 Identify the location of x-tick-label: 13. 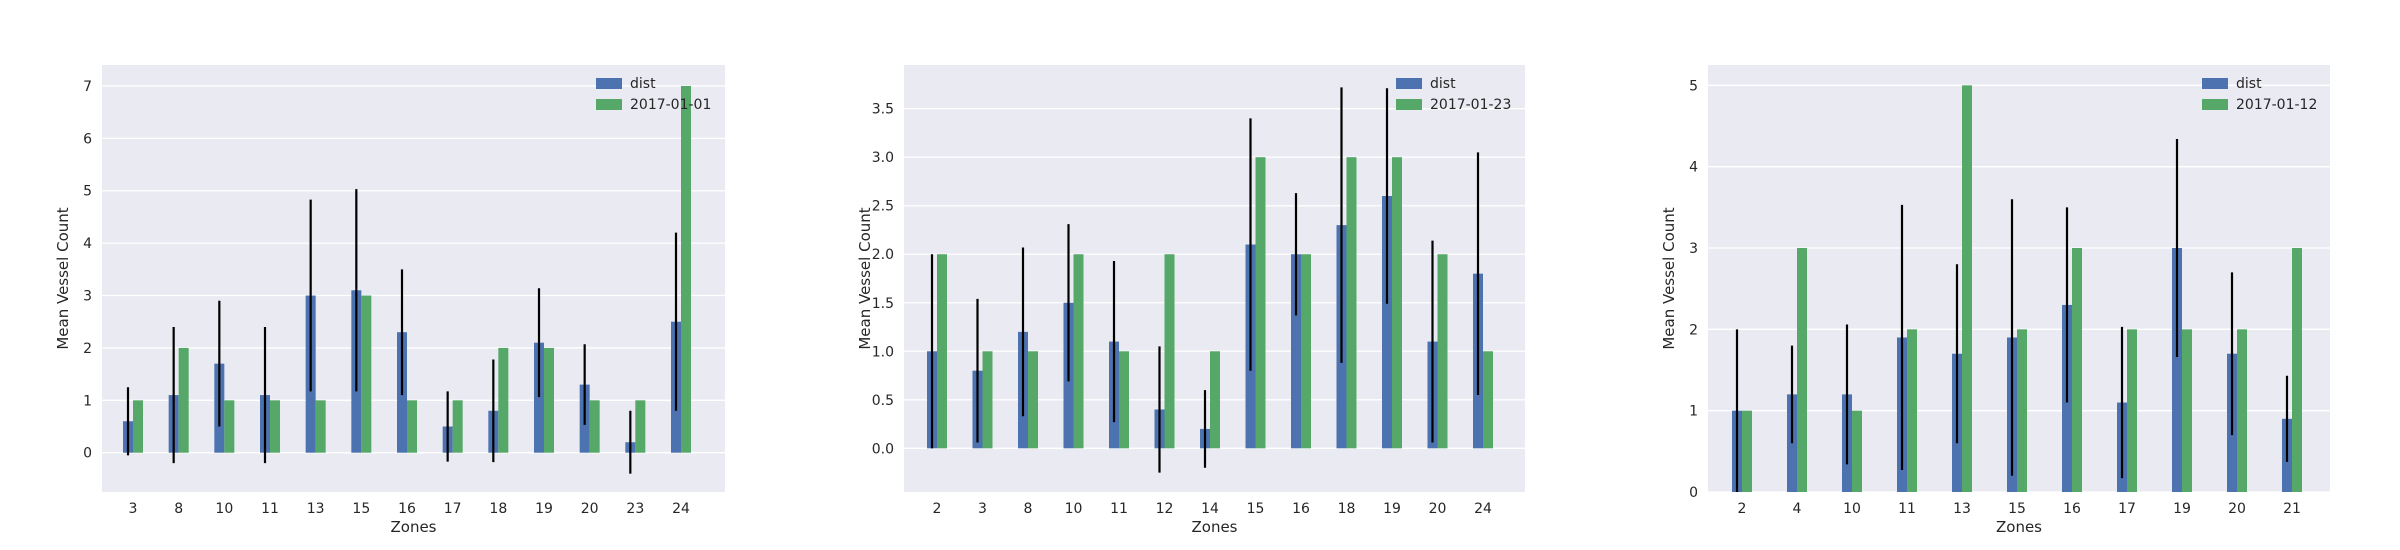
(316, 509).